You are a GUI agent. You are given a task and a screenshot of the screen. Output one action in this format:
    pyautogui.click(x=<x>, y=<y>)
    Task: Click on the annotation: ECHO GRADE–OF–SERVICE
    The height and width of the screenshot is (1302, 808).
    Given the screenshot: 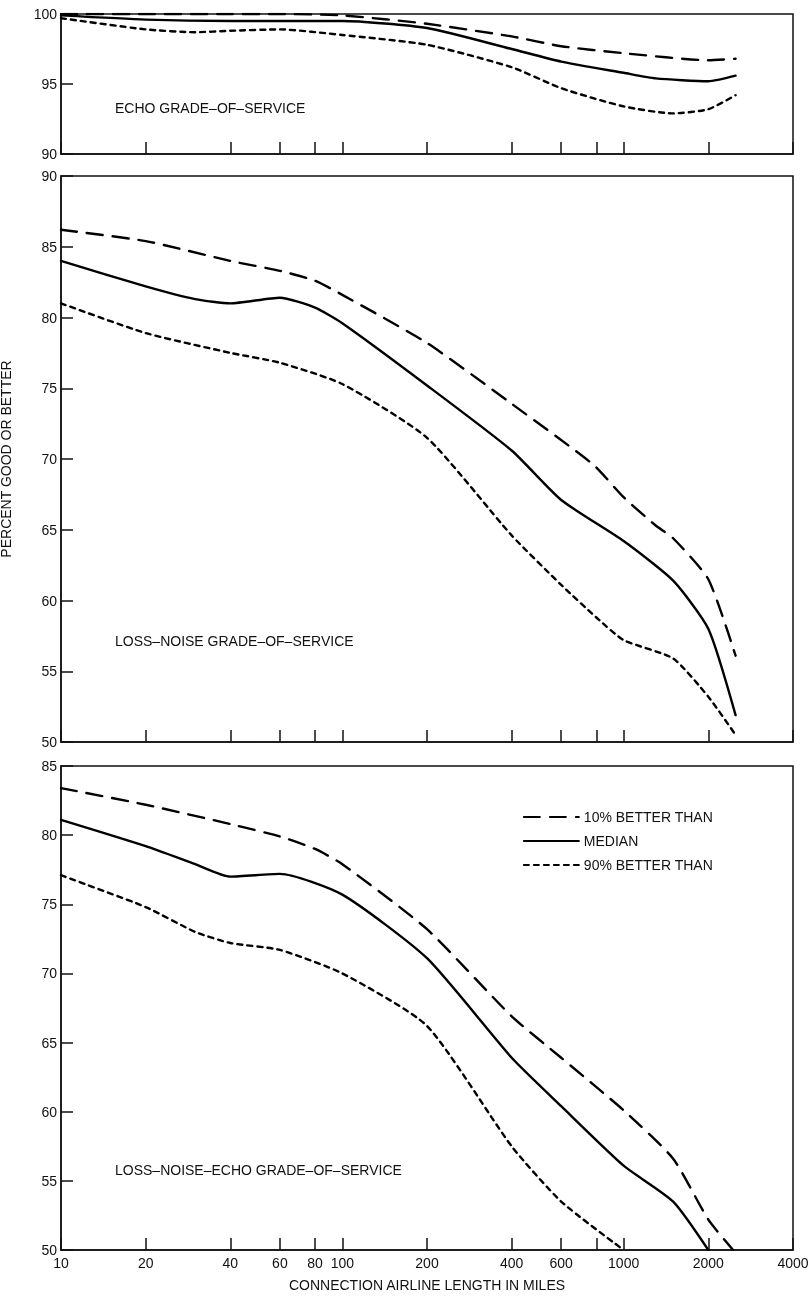 What is the action you would take?
    pyautogui.click(x=210, y=107)
    